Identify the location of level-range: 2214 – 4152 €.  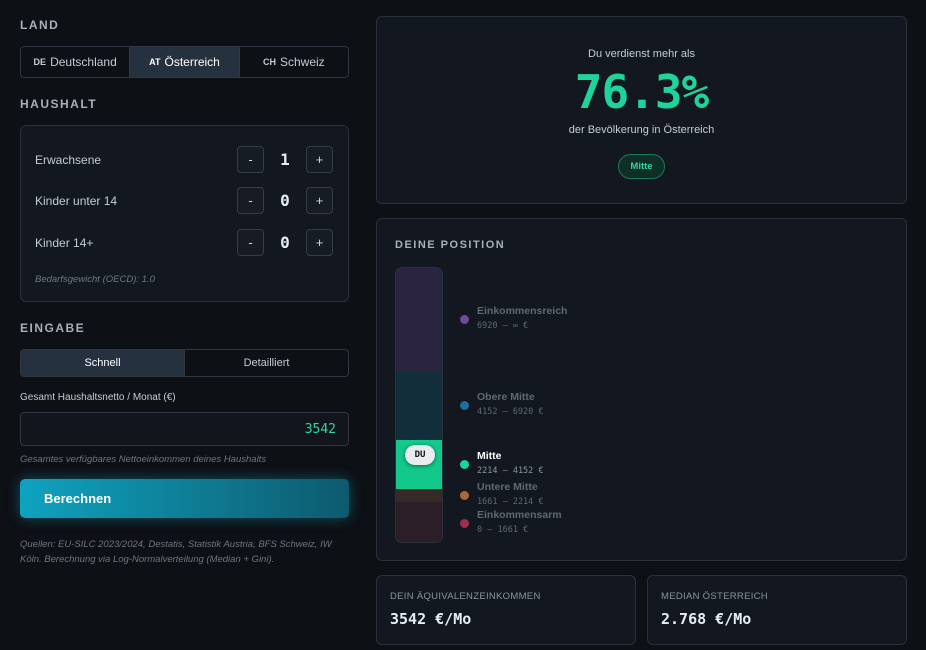
(510, 471).